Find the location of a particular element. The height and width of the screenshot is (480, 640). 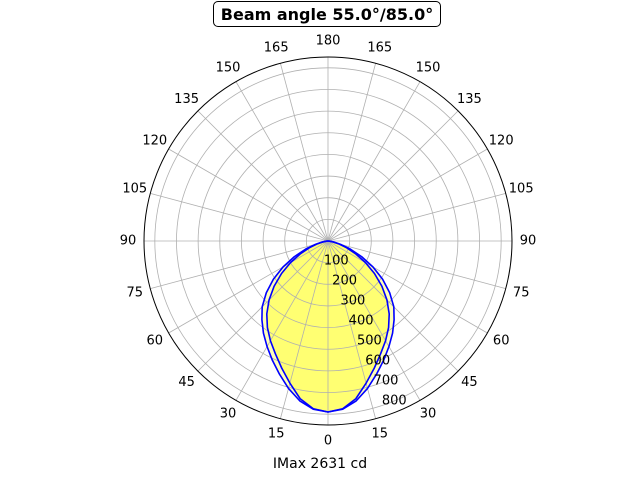

radial-tick-label: 200 is located at coordinates (344, 281).